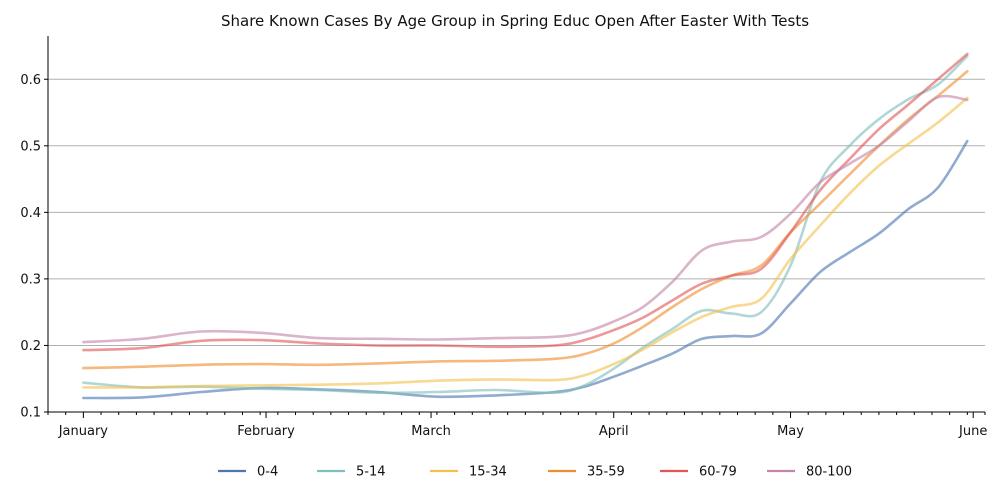 The image size is (1000, 500). What do you see at coordinates (30, 213) in the screenshot?
I see `y-tick-label: 0.4` at bounding box center [30, 213].